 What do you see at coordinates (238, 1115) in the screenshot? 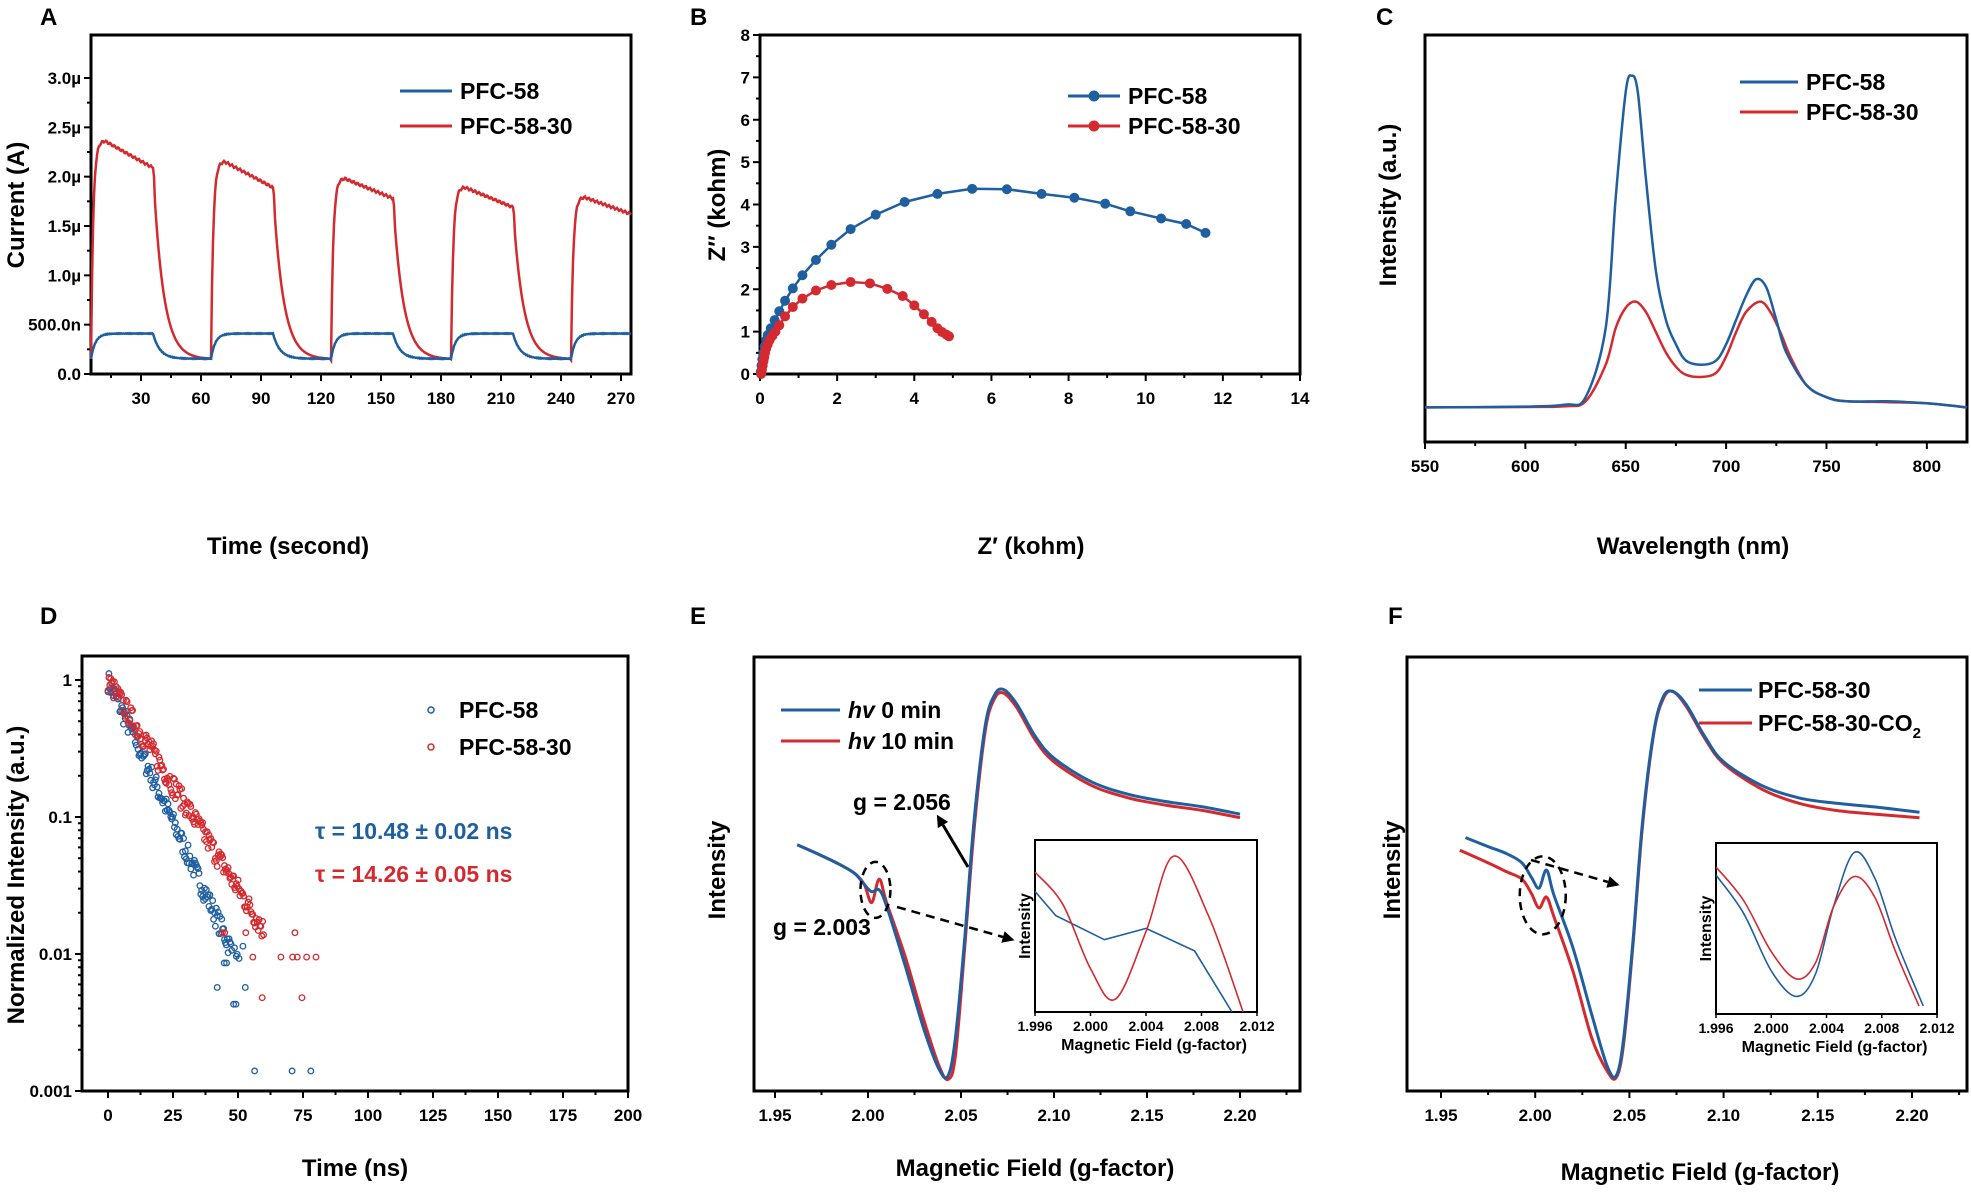
I see `x-tick-label: 50` at bounding box center [238, 1115].